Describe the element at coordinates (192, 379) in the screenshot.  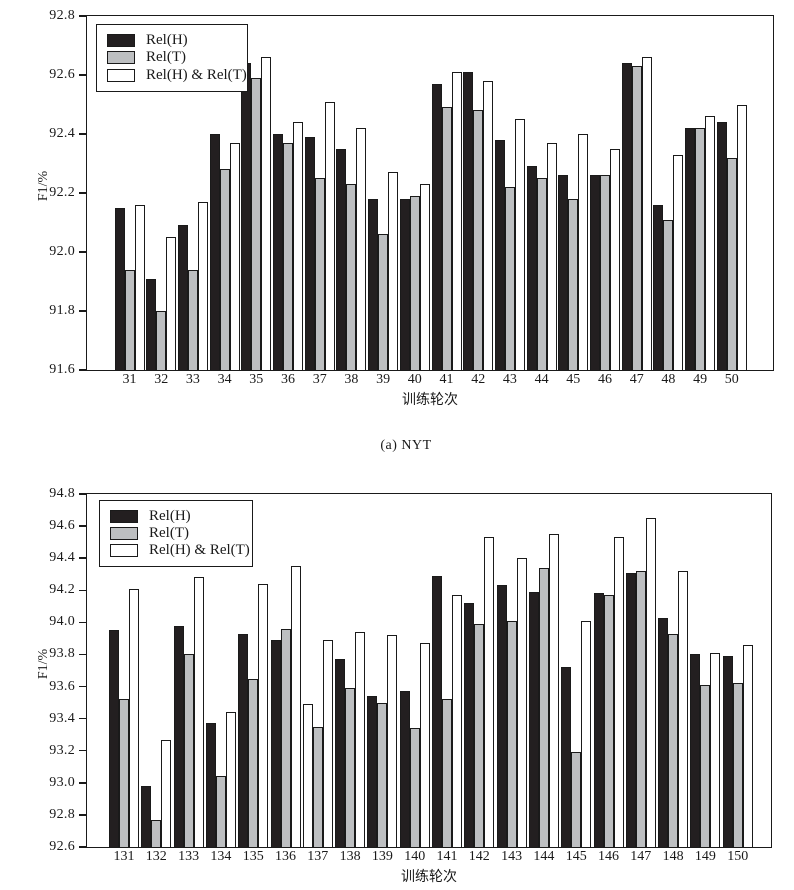
I see `x-tick-label: 33` at that location.